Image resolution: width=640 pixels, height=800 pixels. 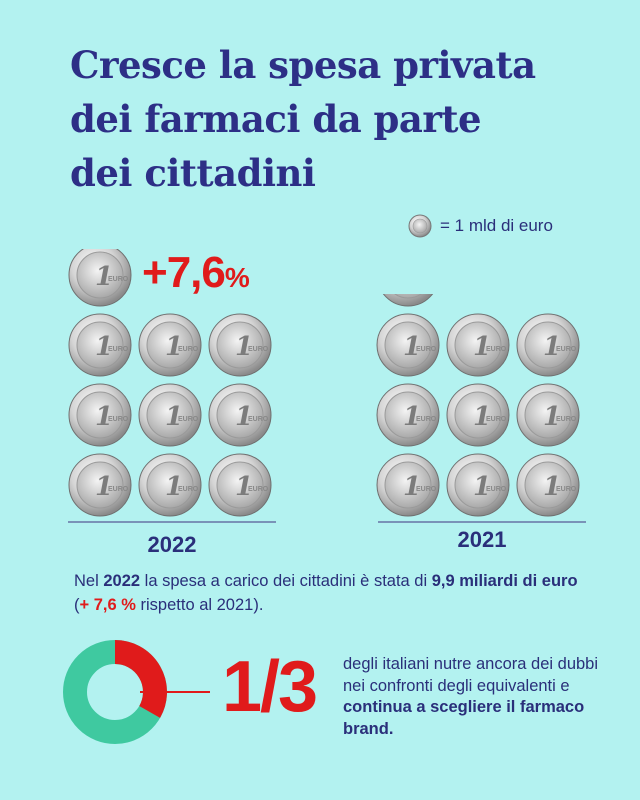 What do you see at coordinates (482, 539) in the screenshot?
I see `year-label-2021: 2021` at bounding box center [482, 539].